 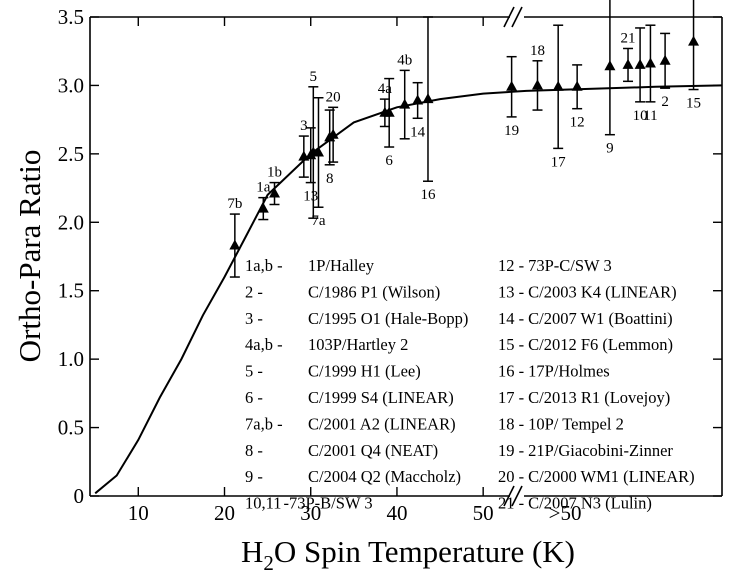 I want to click on data-point: 9, so click(x=610, y=78).